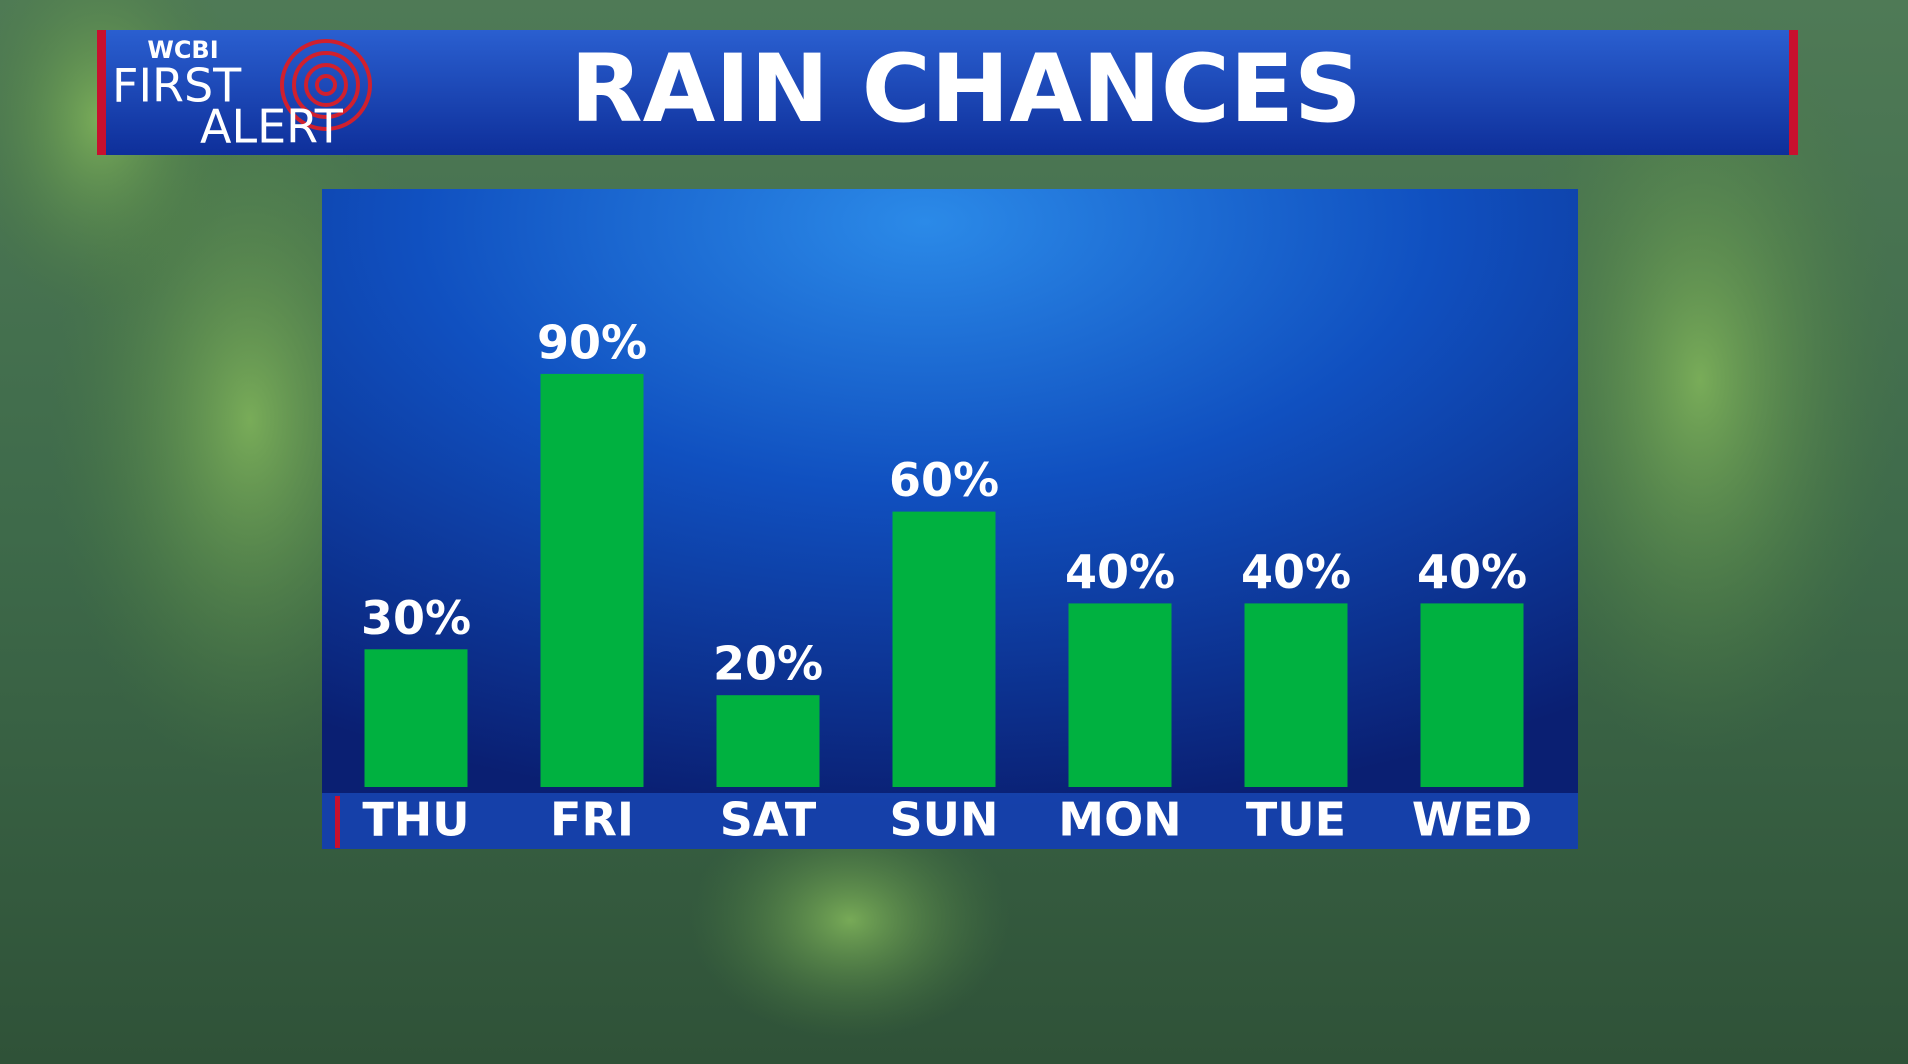 The height and width of the screenshot is (1064, 1908). I want to click on logo-line1: FIRST, so click(177, 86).